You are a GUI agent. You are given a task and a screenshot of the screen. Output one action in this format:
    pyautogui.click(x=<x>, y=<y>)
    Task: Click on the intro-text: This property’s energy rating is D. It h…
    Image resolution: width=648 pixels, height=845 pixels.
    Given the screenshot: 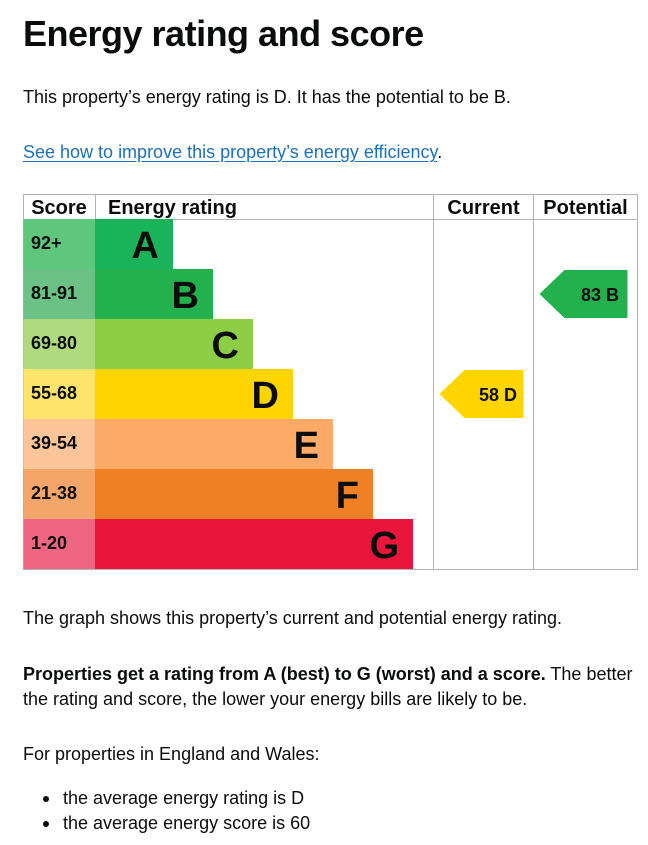 What is the action you would take?
    pyautogui.click(x=267, y=97)
    